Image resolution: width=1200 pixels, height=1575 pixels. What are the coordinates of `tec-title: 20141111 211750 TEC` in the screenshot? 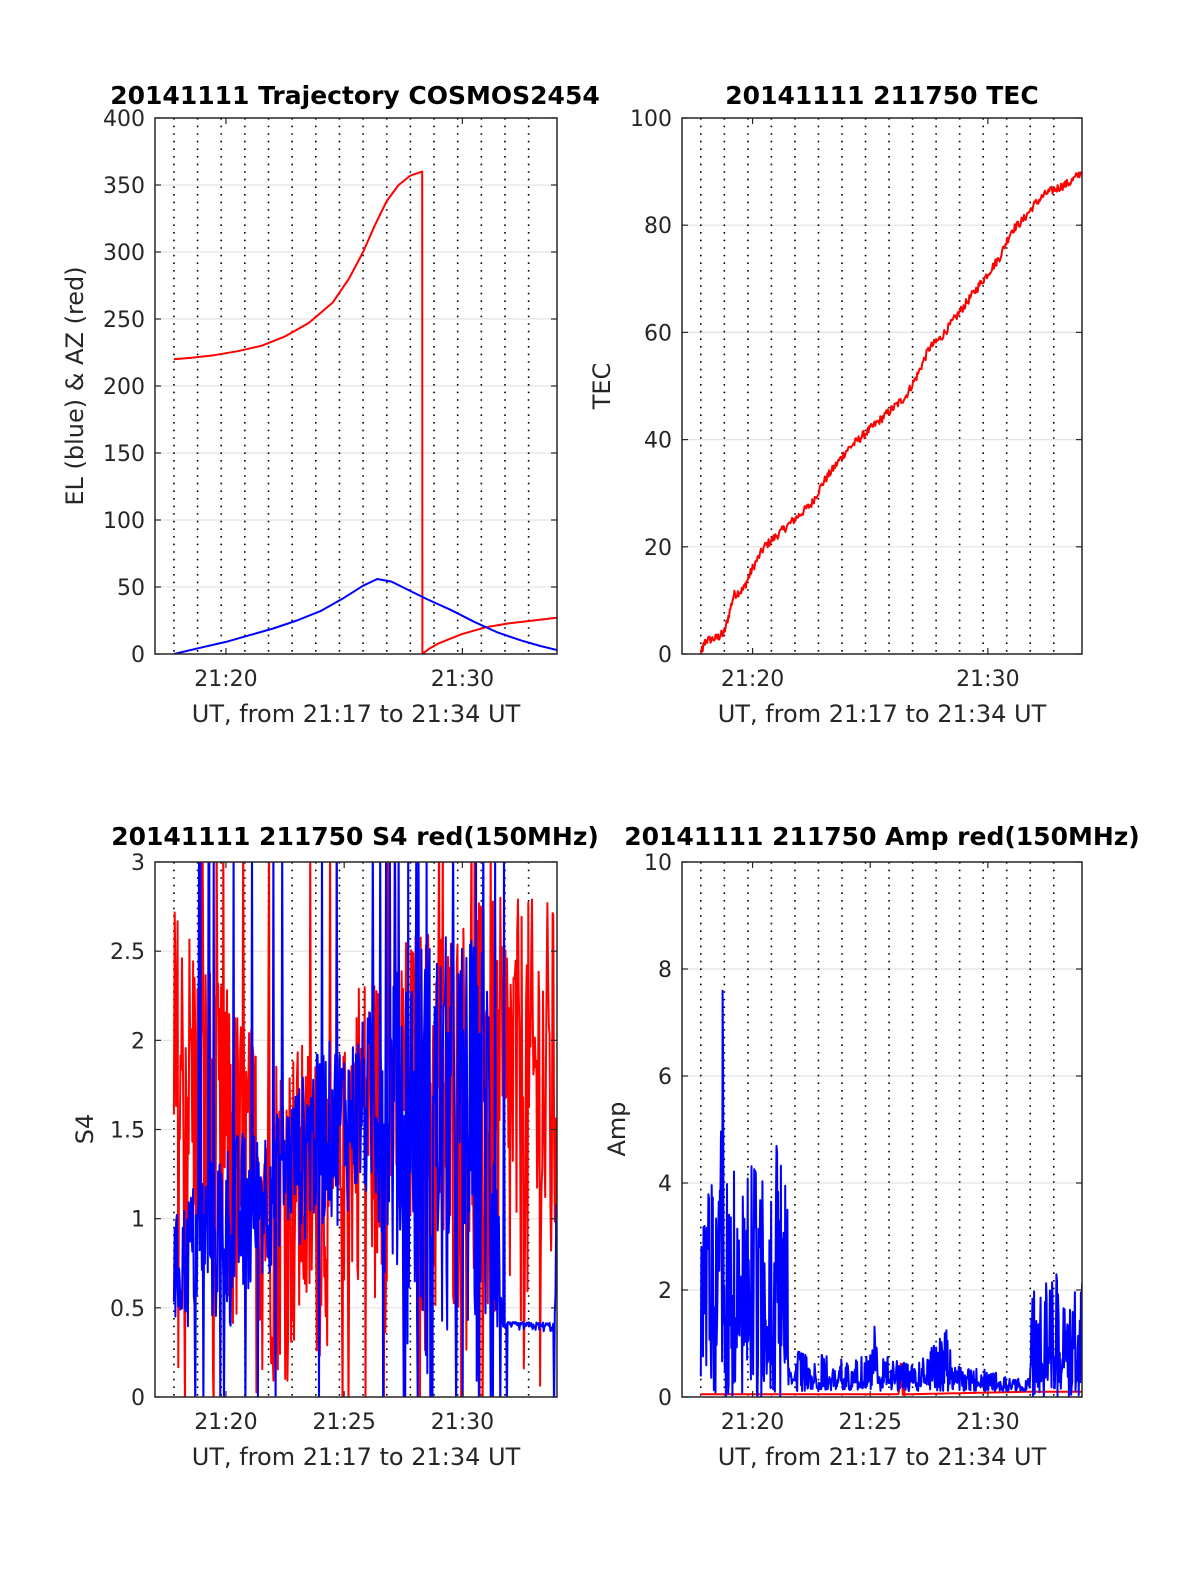 It's located at (881, 95).